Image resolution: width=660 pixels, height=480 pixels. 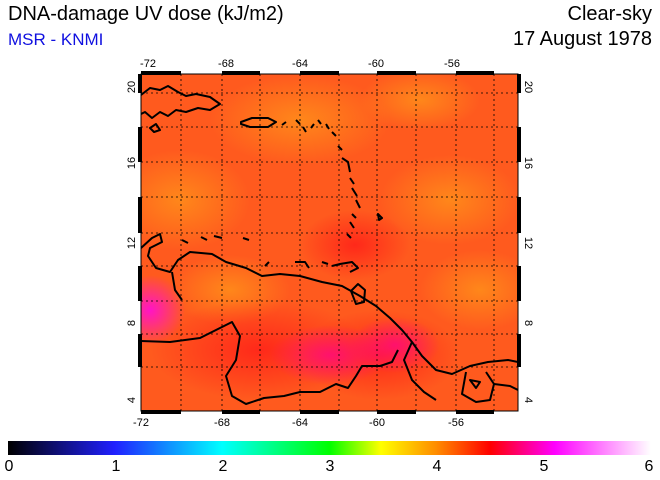 What do you see at coordinates (9, 466) in the screenshot?
I see `colorbar-tick-label: 0` at bounding box center [9, 466].